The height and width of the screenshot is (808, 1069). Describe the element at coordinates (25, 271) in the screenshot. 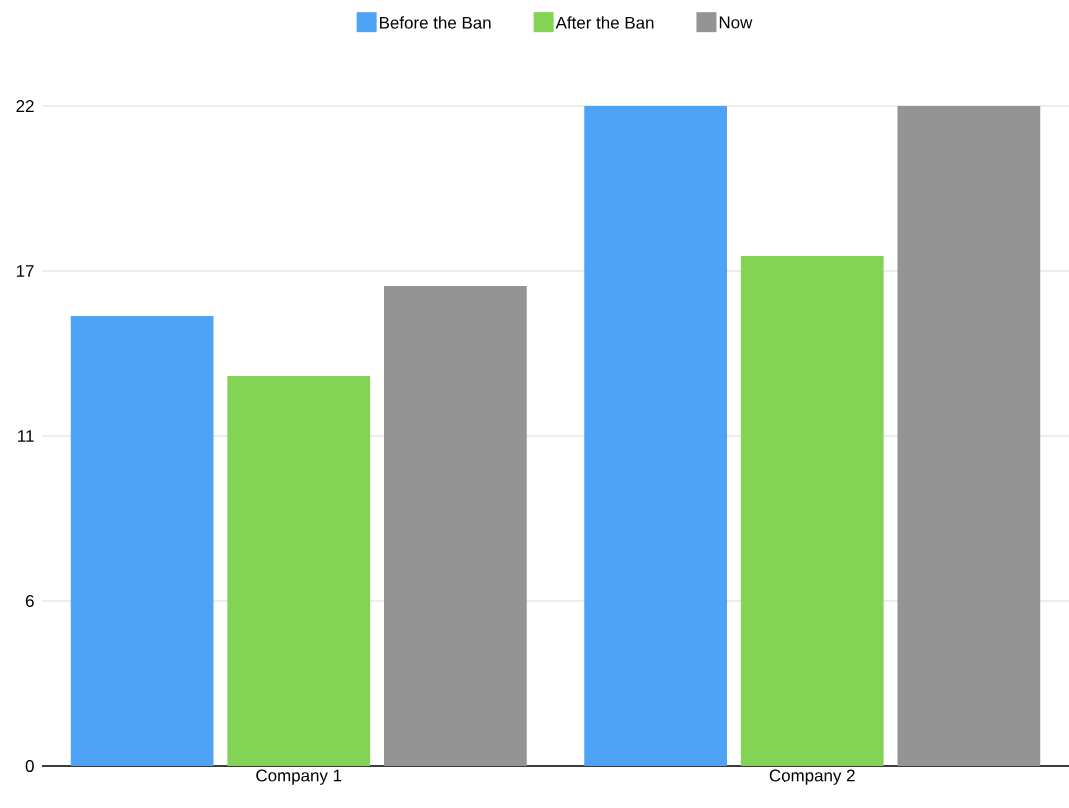

I see `y-tick-label: 17` at that location.